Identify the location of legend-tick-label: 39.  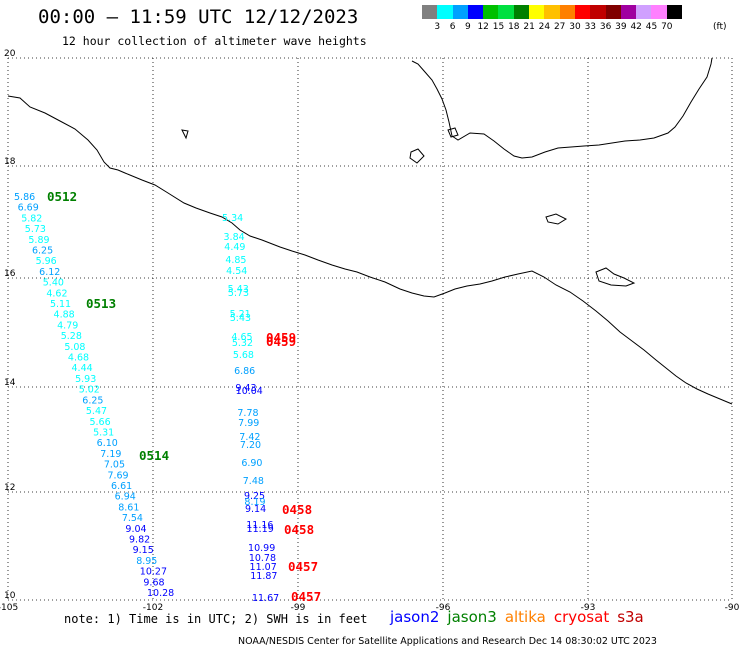
(621, 27).